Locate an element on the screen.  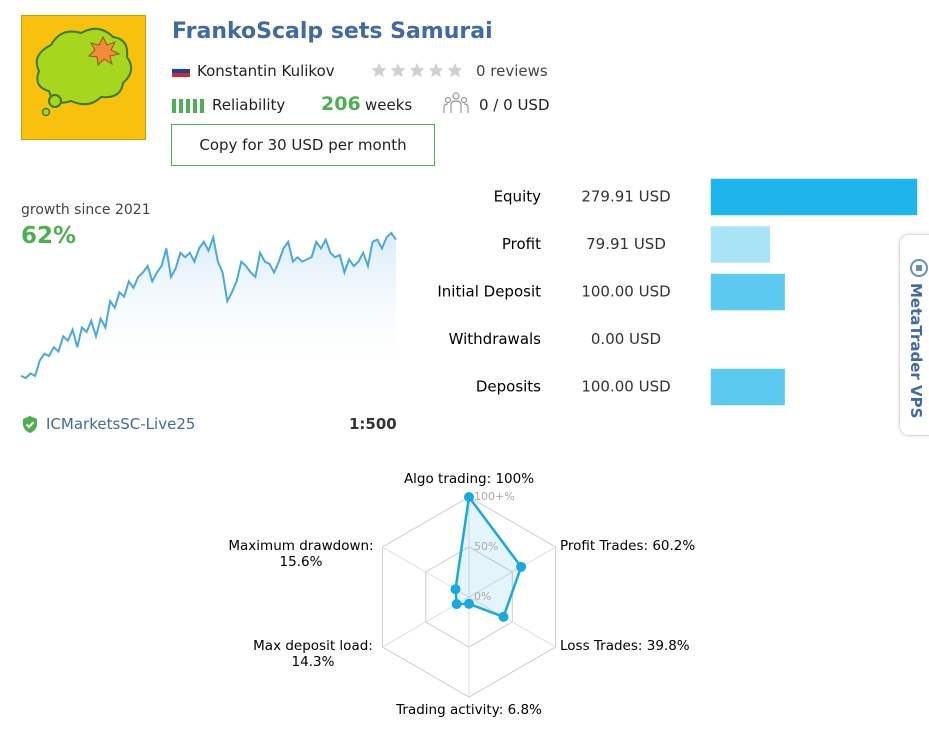
growth-chart is located at coordinates (208, 305).